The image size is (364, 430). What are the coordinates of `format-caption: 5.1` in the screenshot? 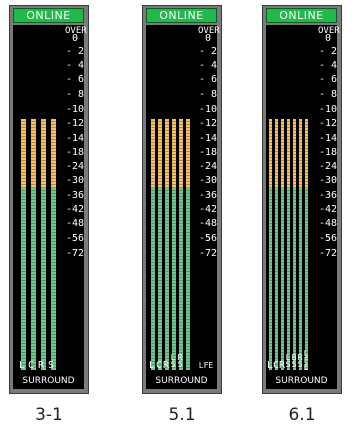 It's located at (182, 415).